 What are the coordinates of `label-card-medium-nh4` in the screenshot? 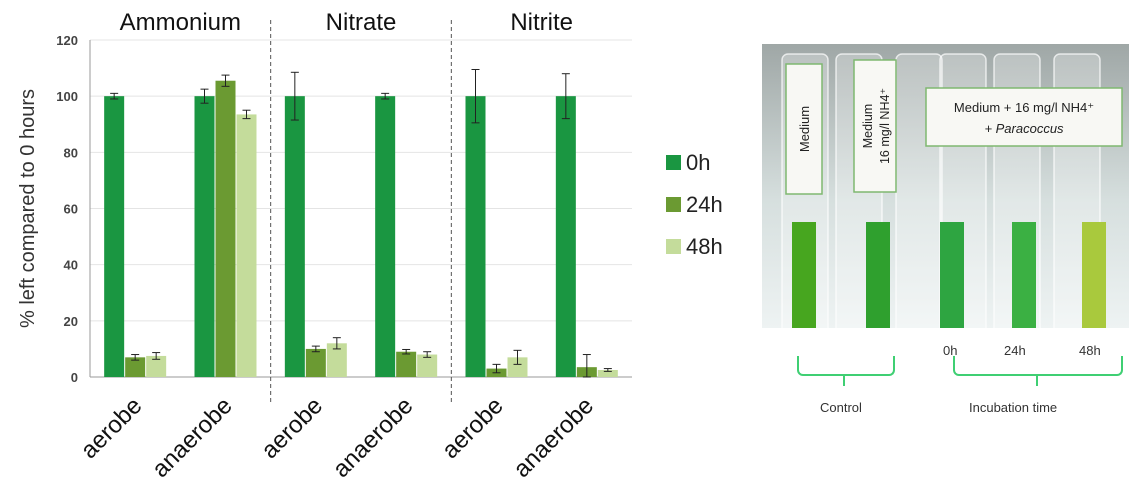 It's located at (875, 126).